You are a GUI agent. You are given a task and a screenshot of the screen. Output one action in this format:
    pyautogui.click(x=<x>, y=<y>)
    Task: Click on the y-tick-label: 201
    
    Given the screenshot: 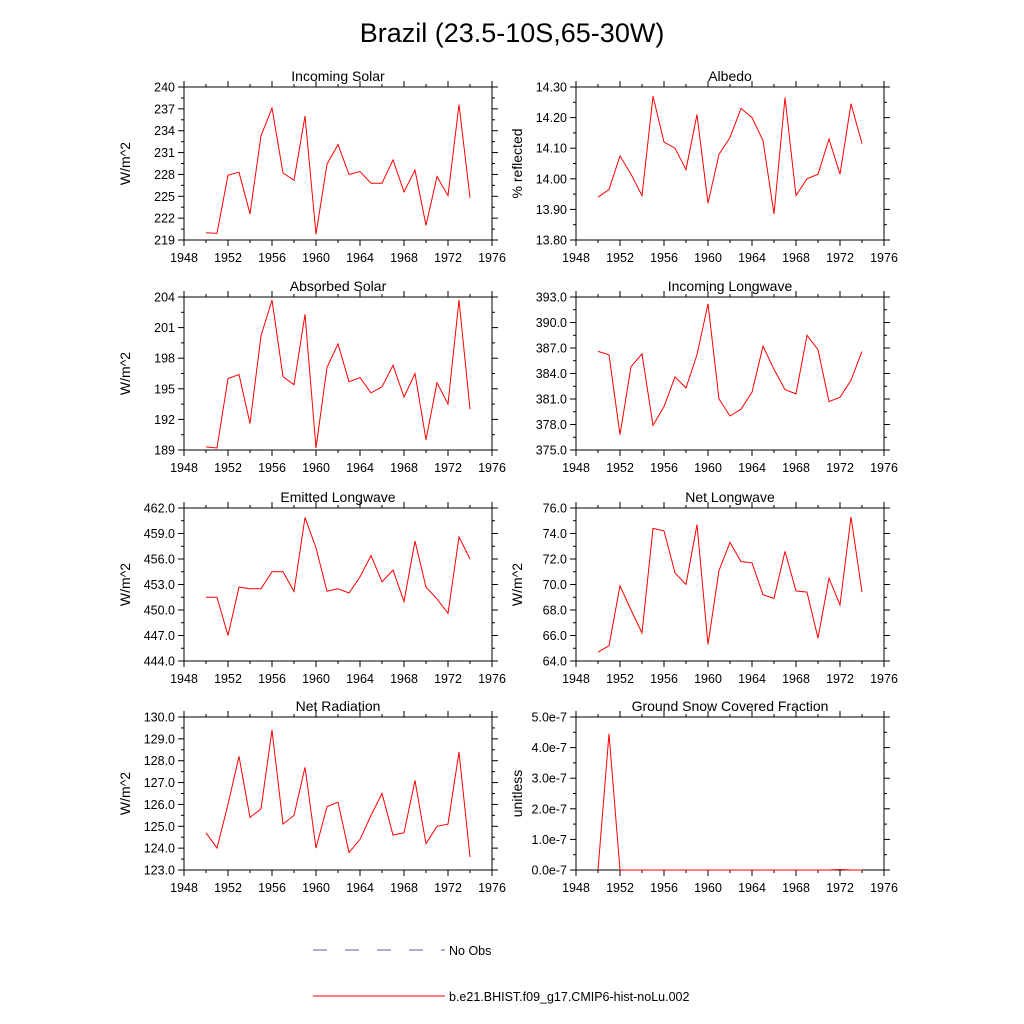 What is the action you would take?
    pyautogui.click(x=164, y=328)
    